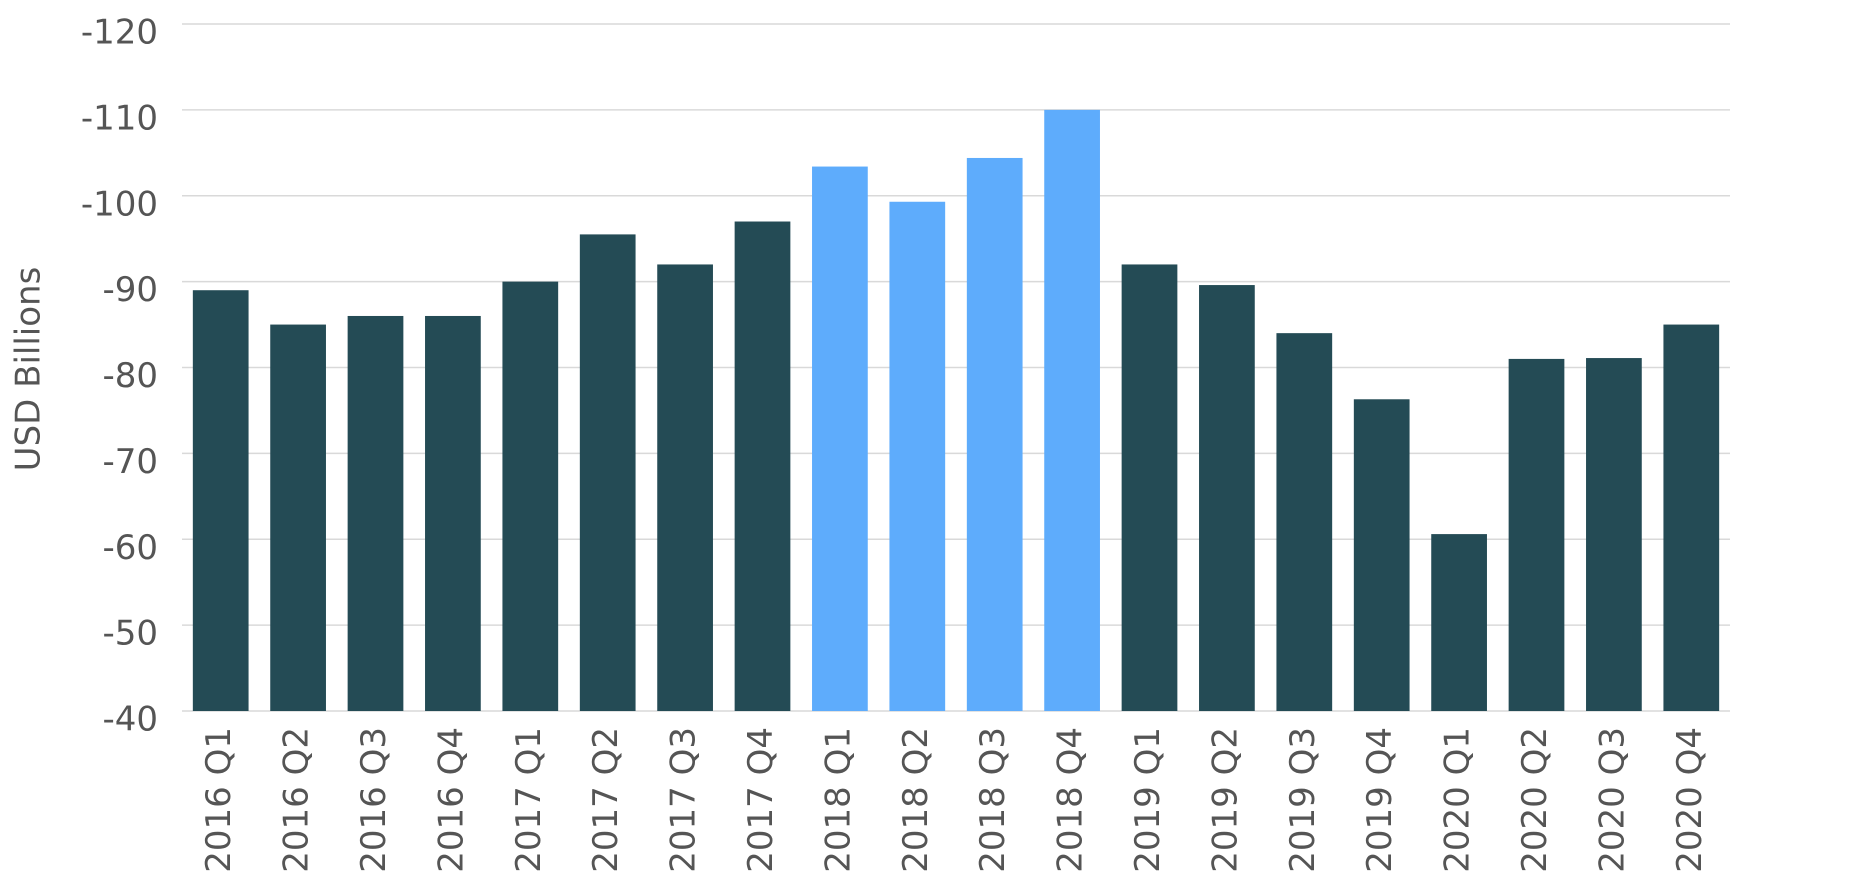 The height and width of the screenshot is (893, 1875). What do you see at coordinates (529, 800) in the screenshot?
I see `x-tick-label: 2017 Q1` at bounding box center [529, 800].